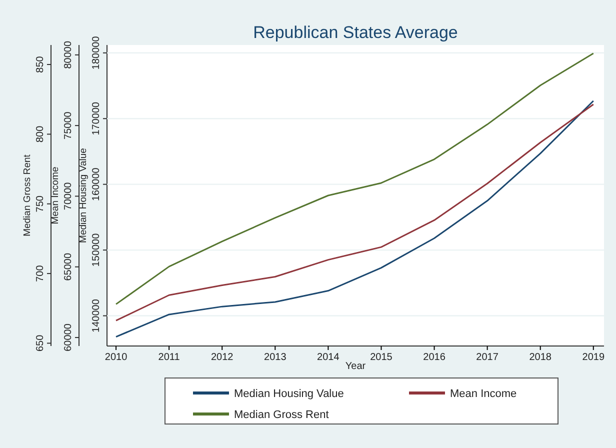 The height and width of the screenshot is (448, 616). What do you see at coordinates (355, 32) in the screenshot?
I see `chart-title: Republican States Average` at bounding box center [355, 32].